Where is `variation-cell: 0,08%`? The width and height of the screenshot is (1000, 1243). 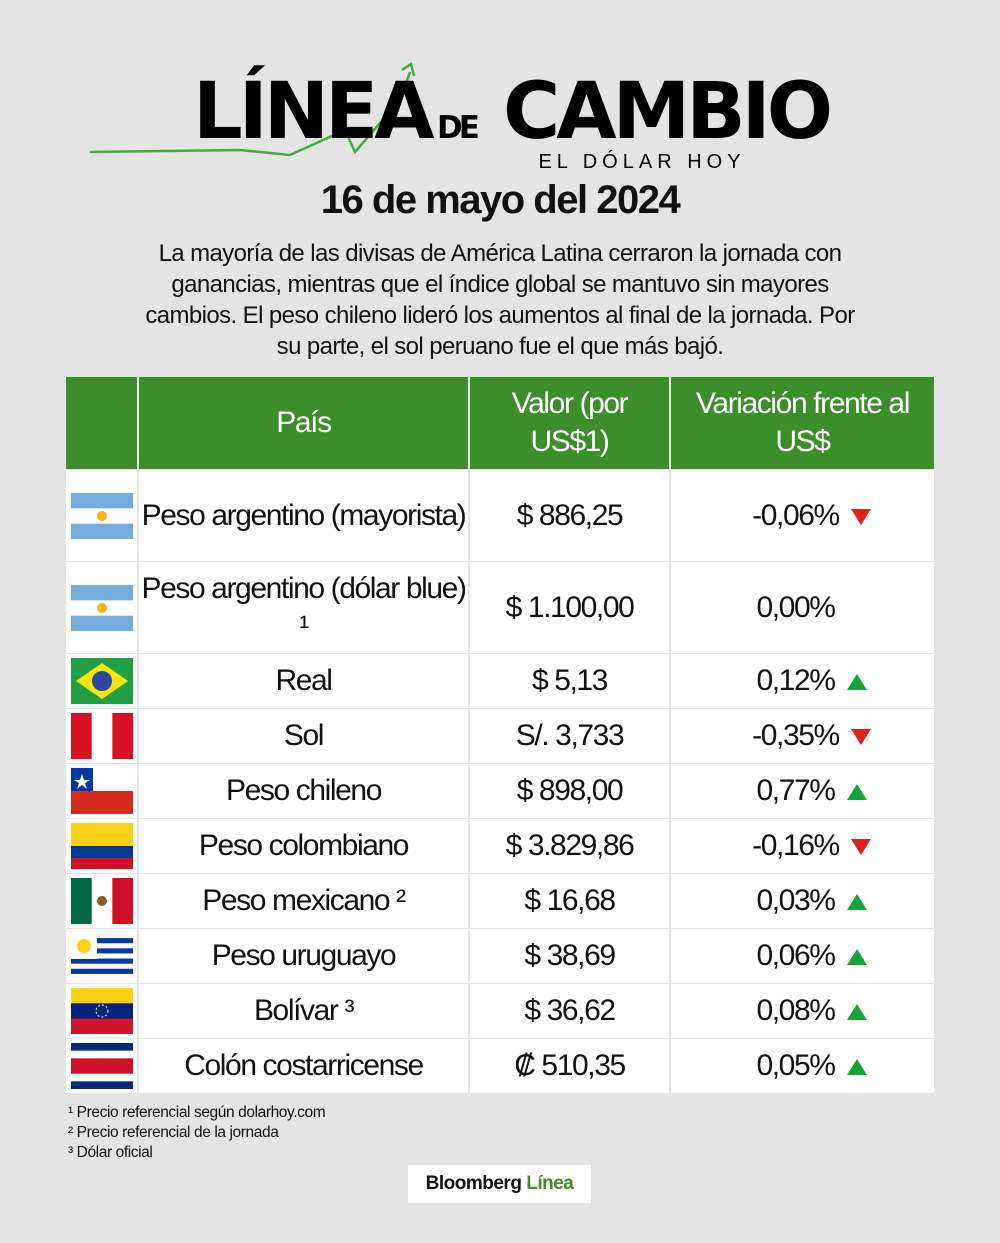
variation-cell: 0,08% is located at coordinates (801, 1011).